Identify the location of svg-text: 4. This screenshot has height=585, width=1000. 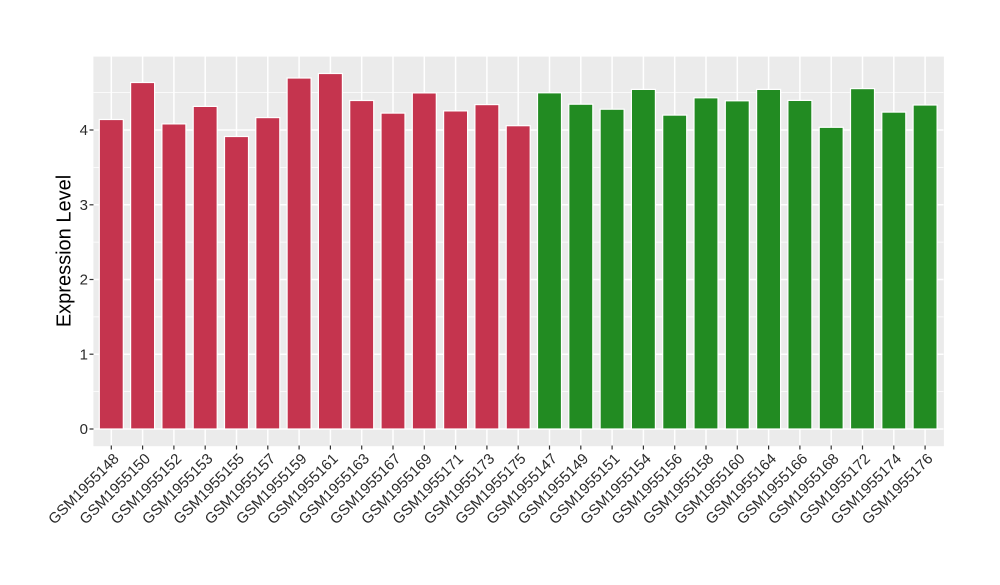
(84, 130).